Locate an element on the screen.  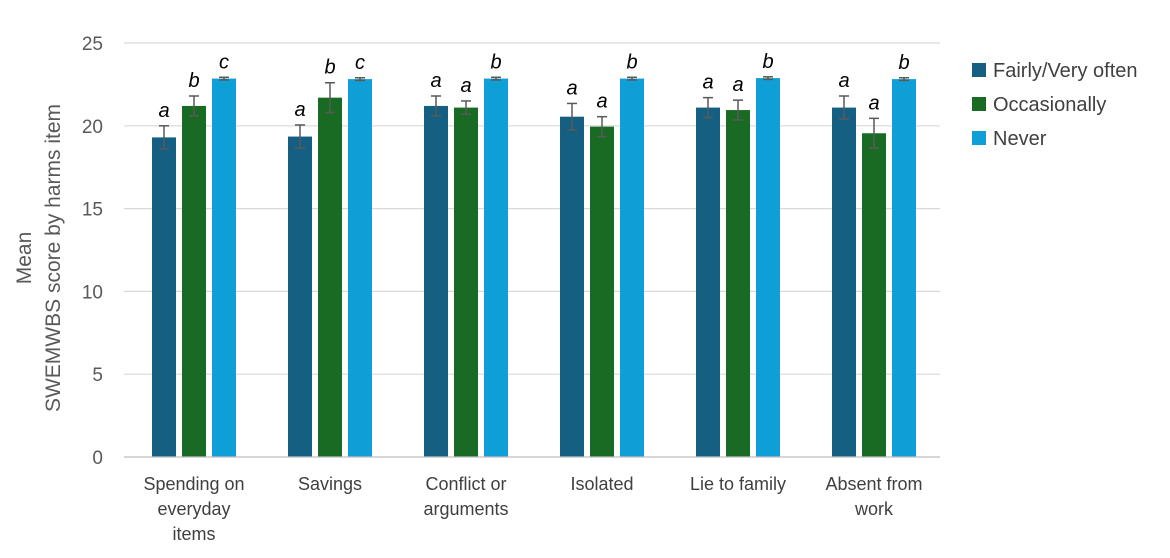
y-axis-ticks: 0 5 10 15 20 25 is located at coordinates (92, 251).